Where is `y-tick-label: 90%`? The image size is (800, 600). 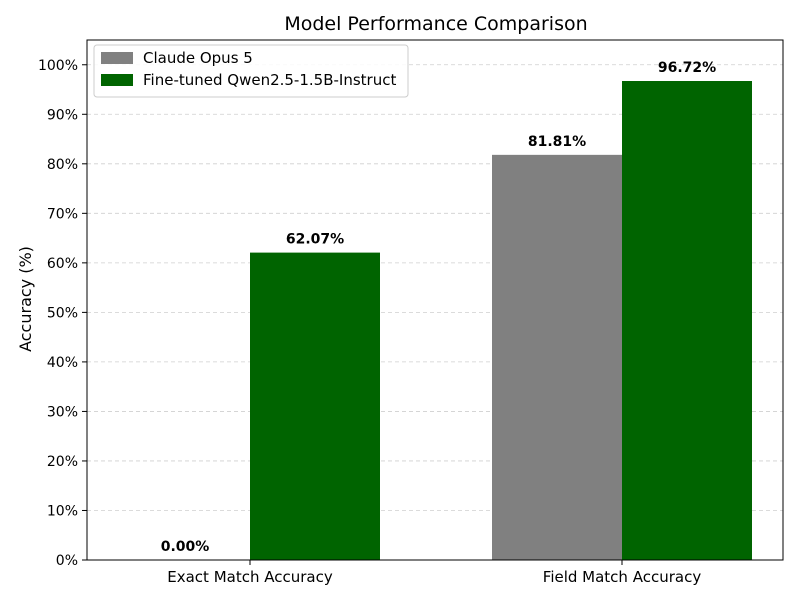
y-tick-label: 90% is located at coordinates (62, 115).